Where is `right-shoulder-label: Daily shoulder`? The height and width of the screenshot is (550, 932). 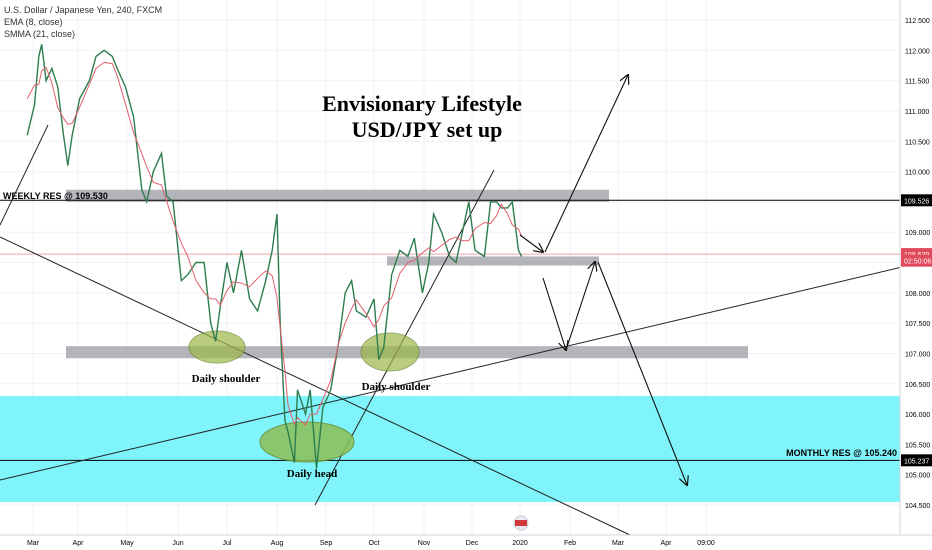 right-shoulder-label: Daily shoulder is located at coordinates (396, 387).